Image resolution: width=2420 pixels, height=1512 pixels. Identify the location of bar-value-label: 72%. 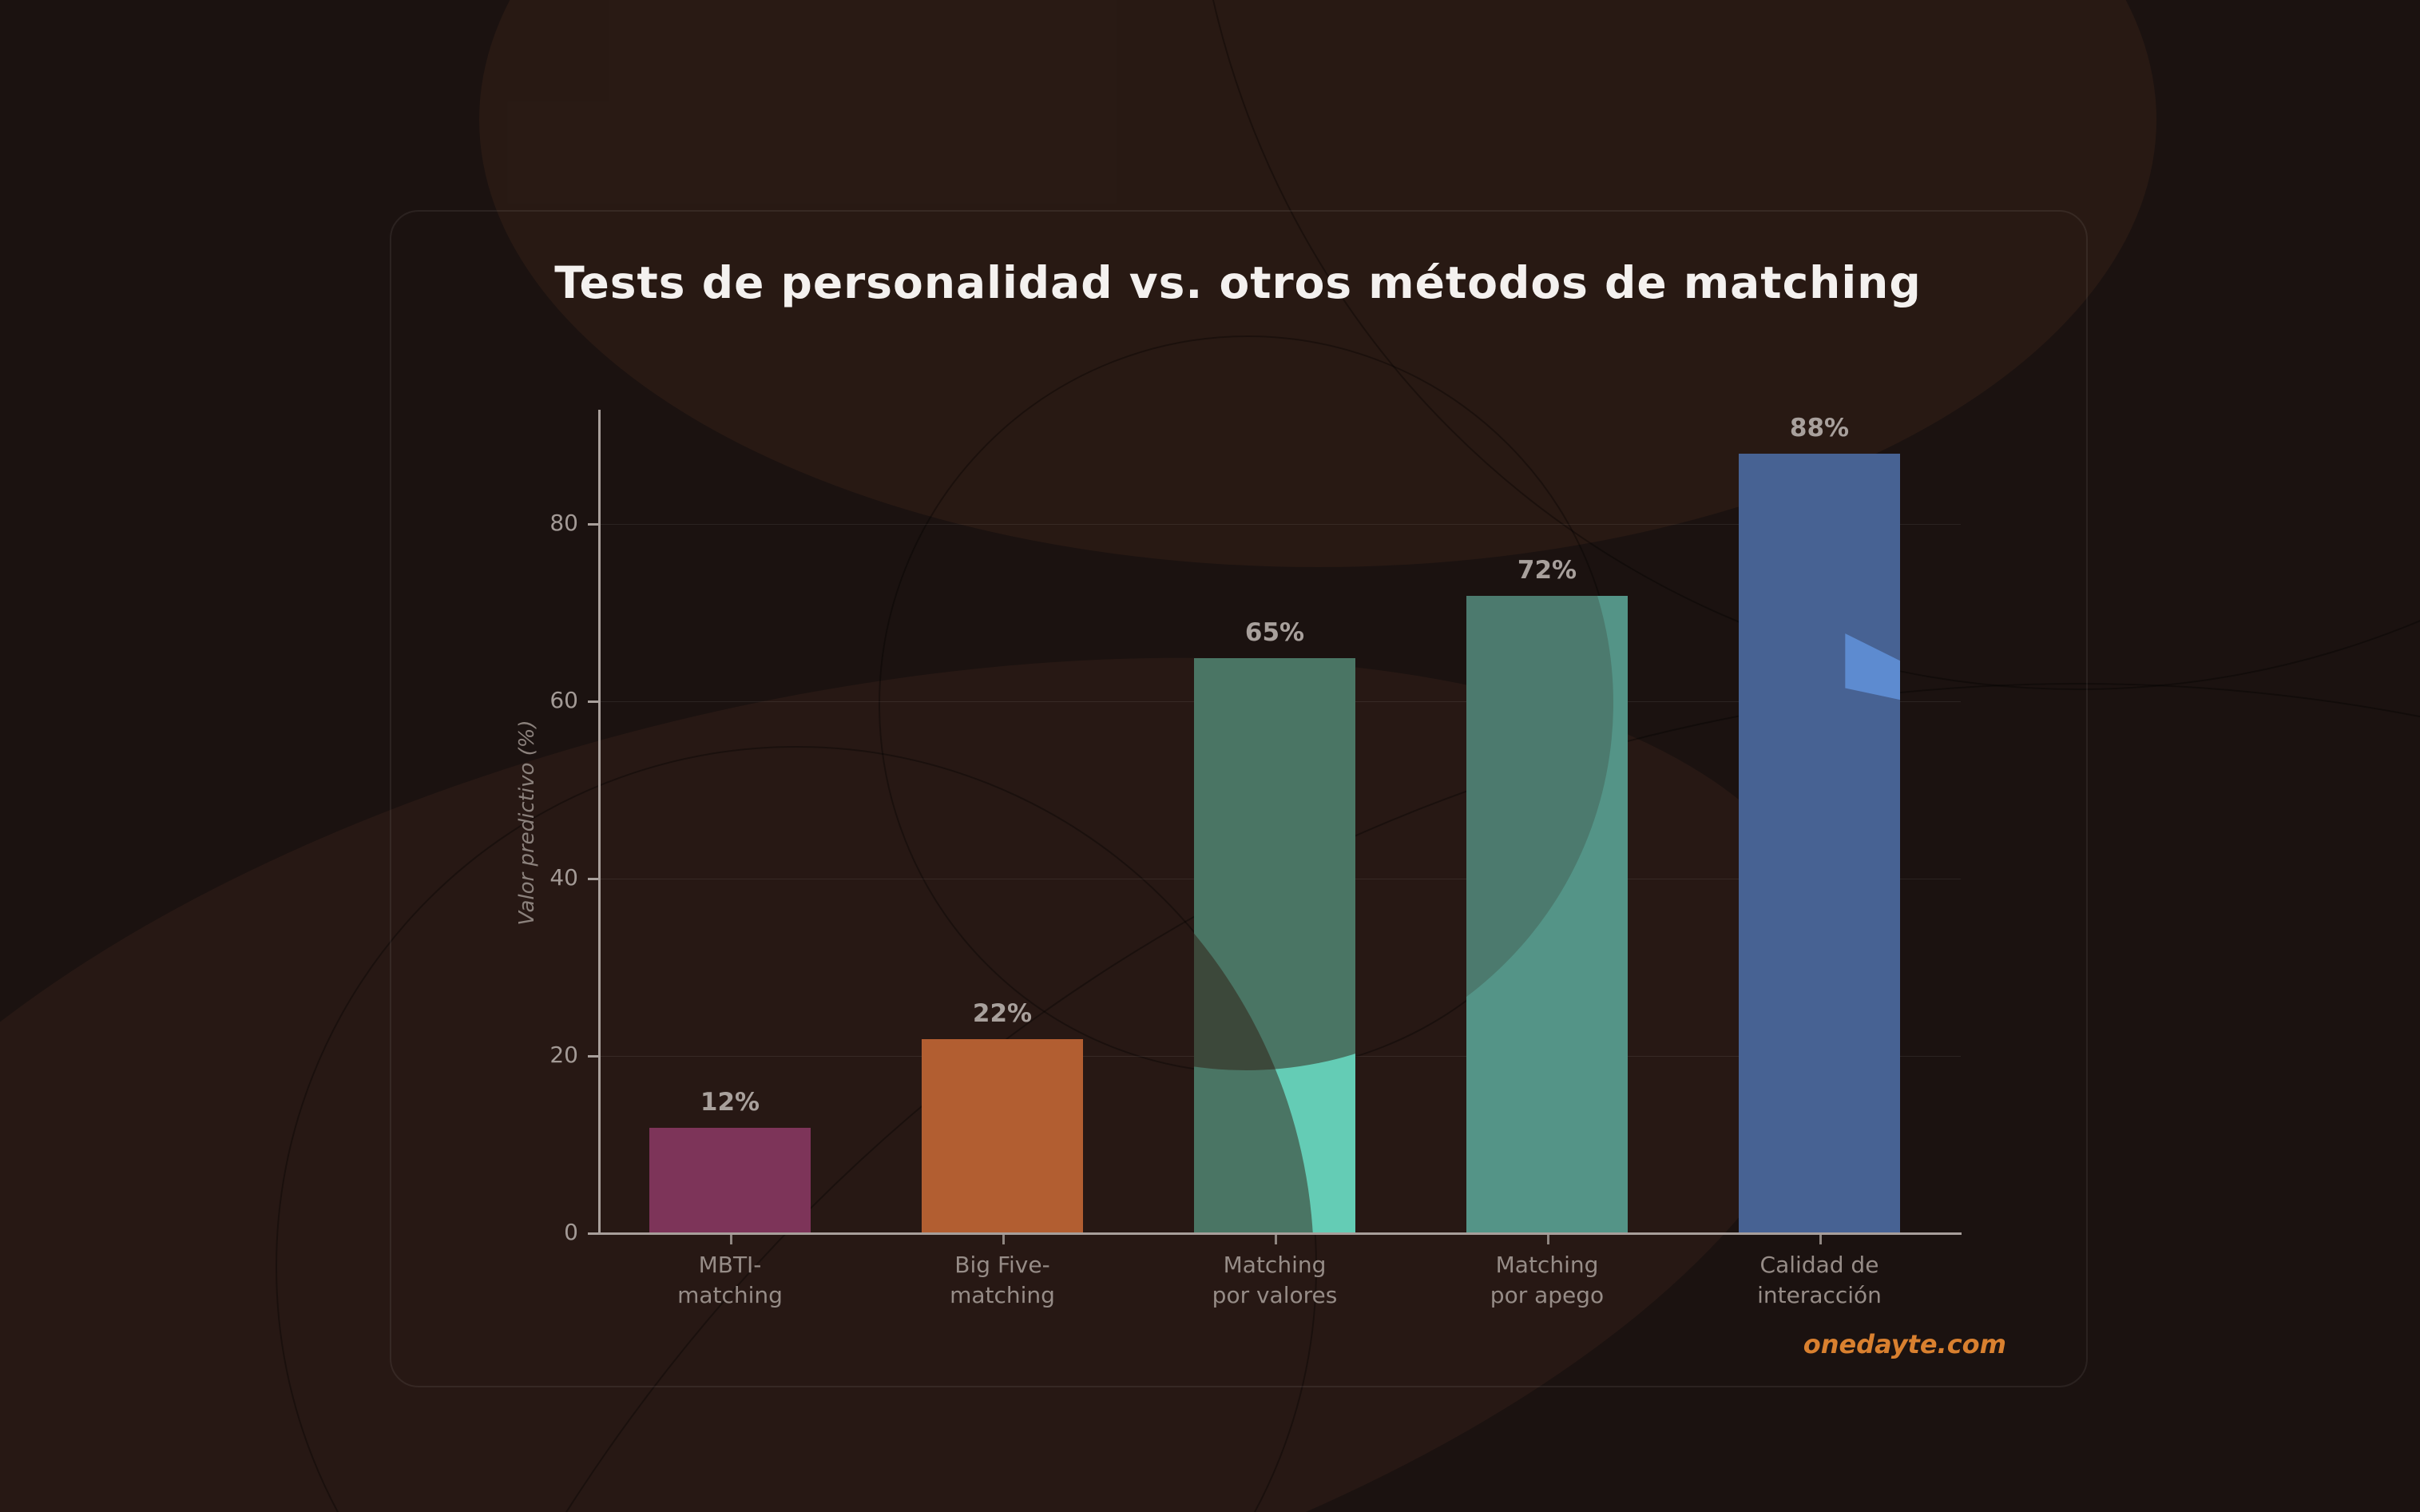
(1547, 570).